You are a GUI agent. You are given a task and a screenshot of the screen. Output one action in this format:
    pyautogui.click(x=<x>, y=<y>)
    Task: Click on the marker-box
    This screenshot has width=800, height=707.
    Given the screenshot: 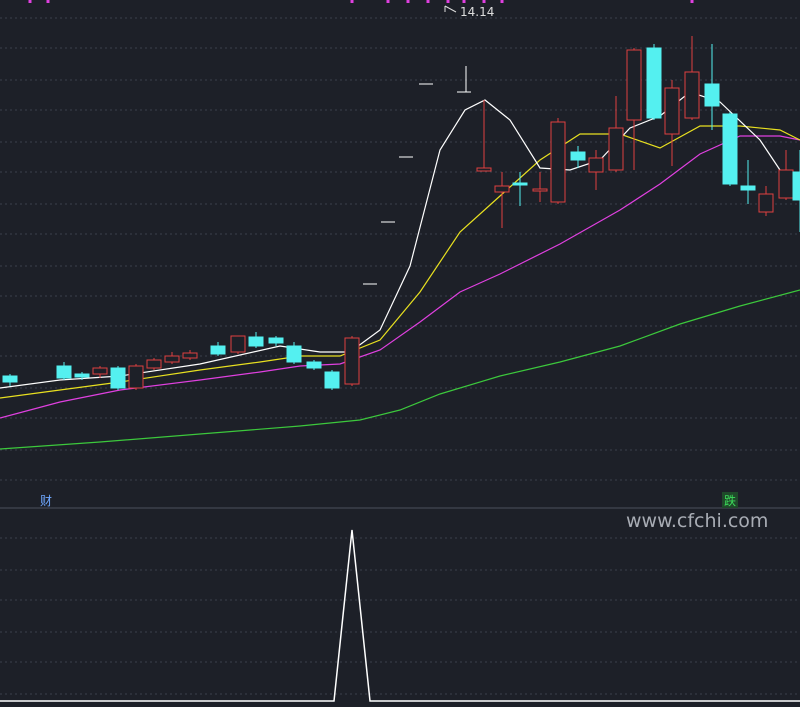 What is the action you would take?
    pyautogui.click(x=730, y=500)
    